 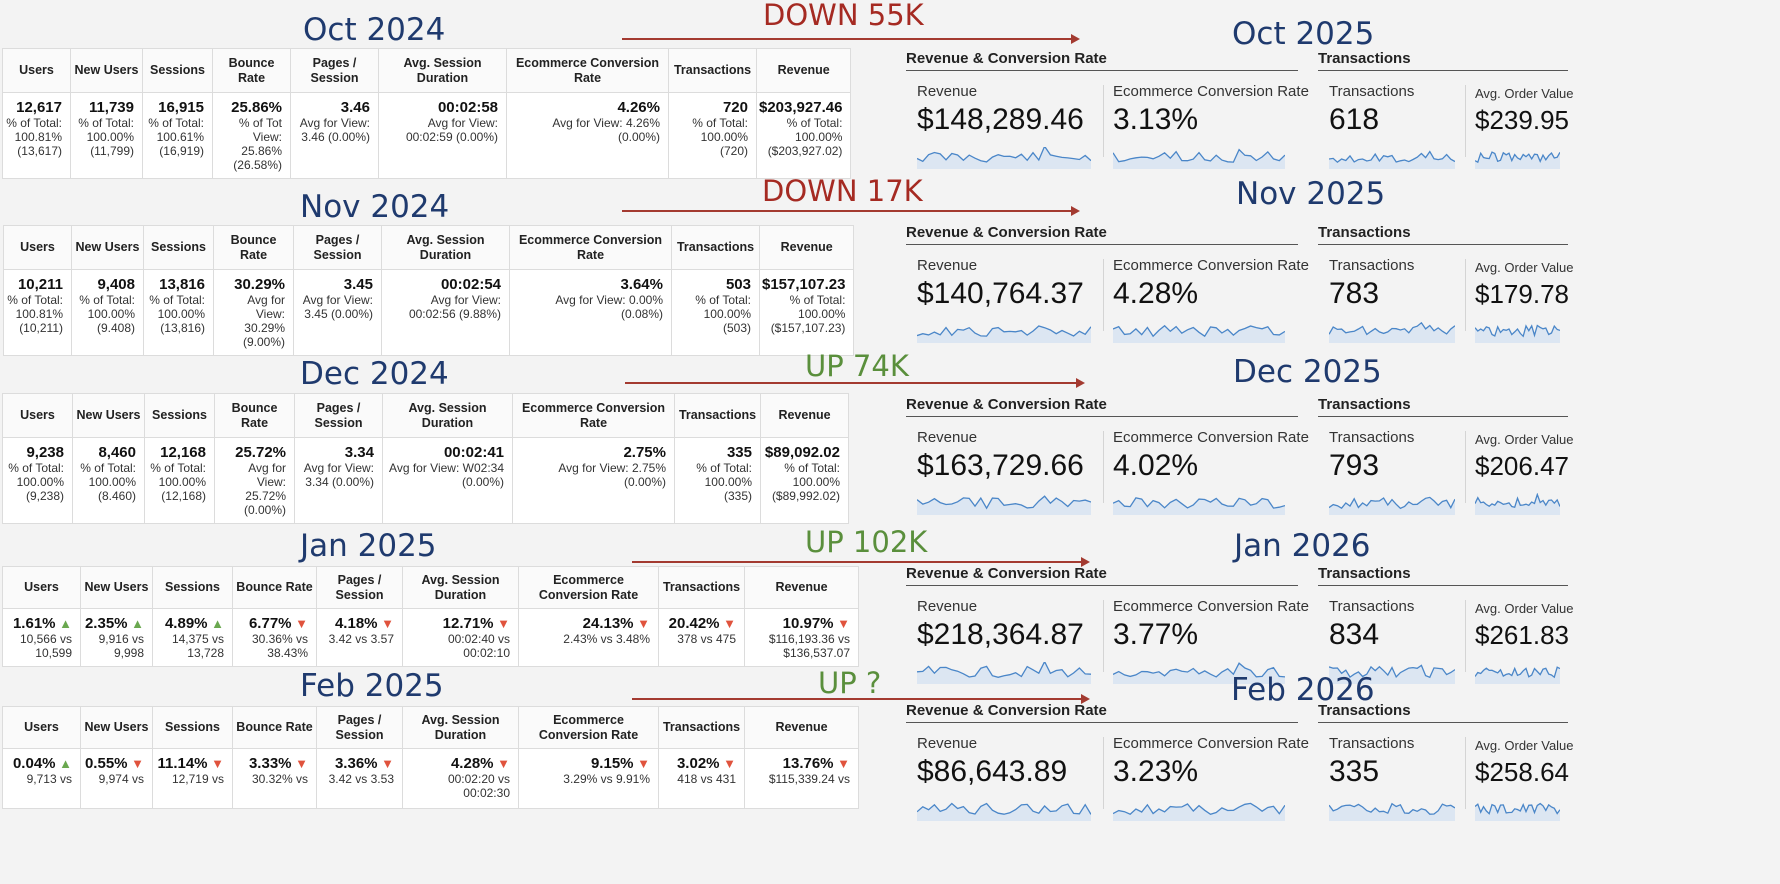 What do you see at coordinates (851, 211) in the screenshot?
I see `trend-arrow-icon` at bounding box center [851, 211].